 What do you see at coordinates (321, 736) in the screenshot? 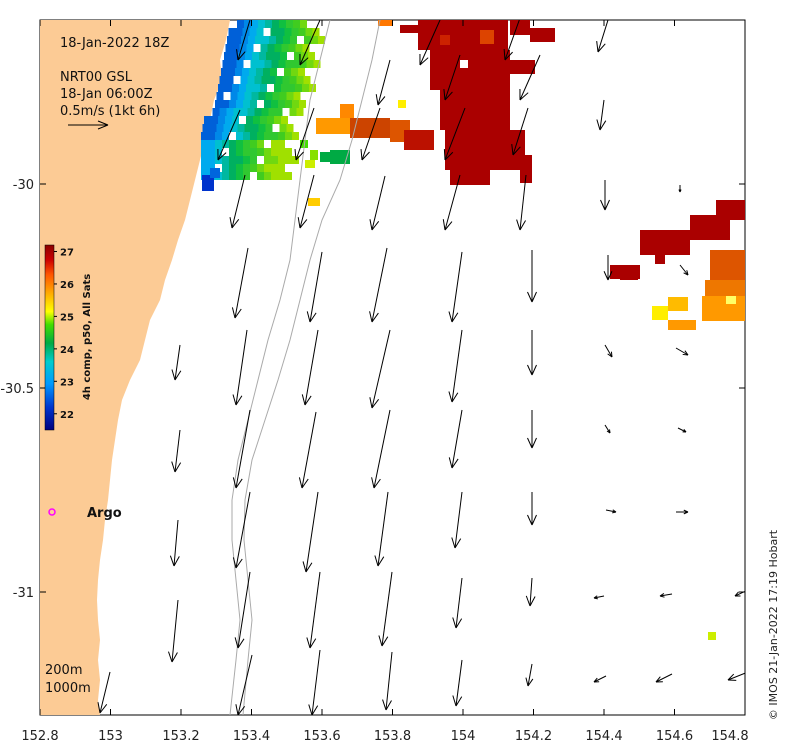
I see `x-tick-label: 153.6` at bounding box center [321, 736].